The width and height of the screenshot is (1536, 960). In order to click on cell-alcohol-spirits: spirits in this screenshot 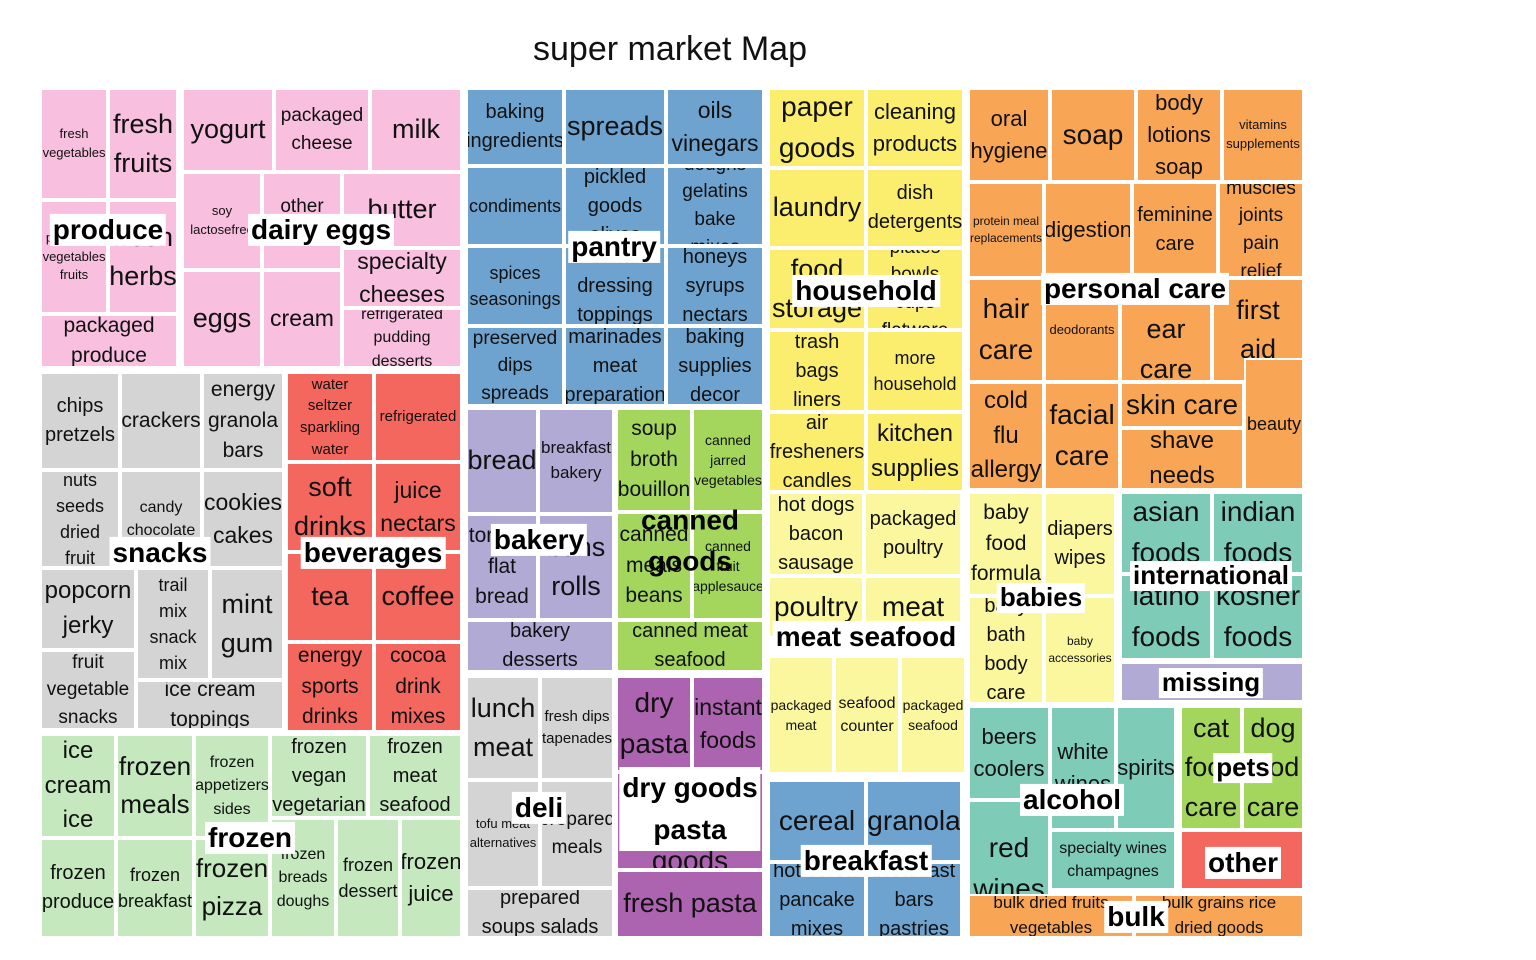, I will do `click(1146, 768)`.